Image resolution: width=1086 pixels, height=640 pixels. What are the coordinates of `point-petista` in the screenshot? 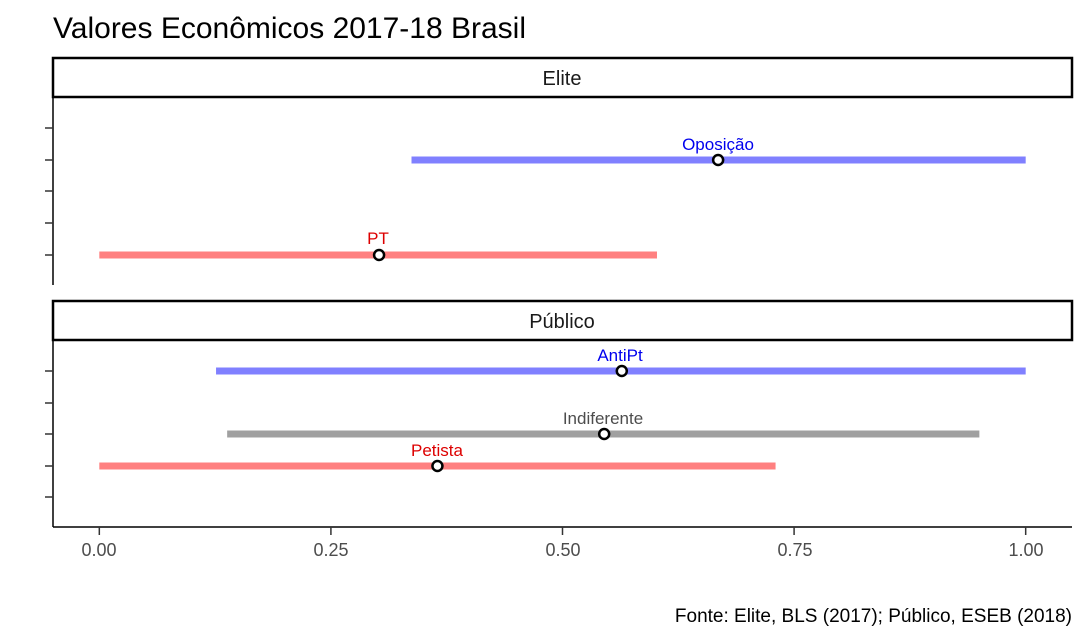 It's located at (437, 466).